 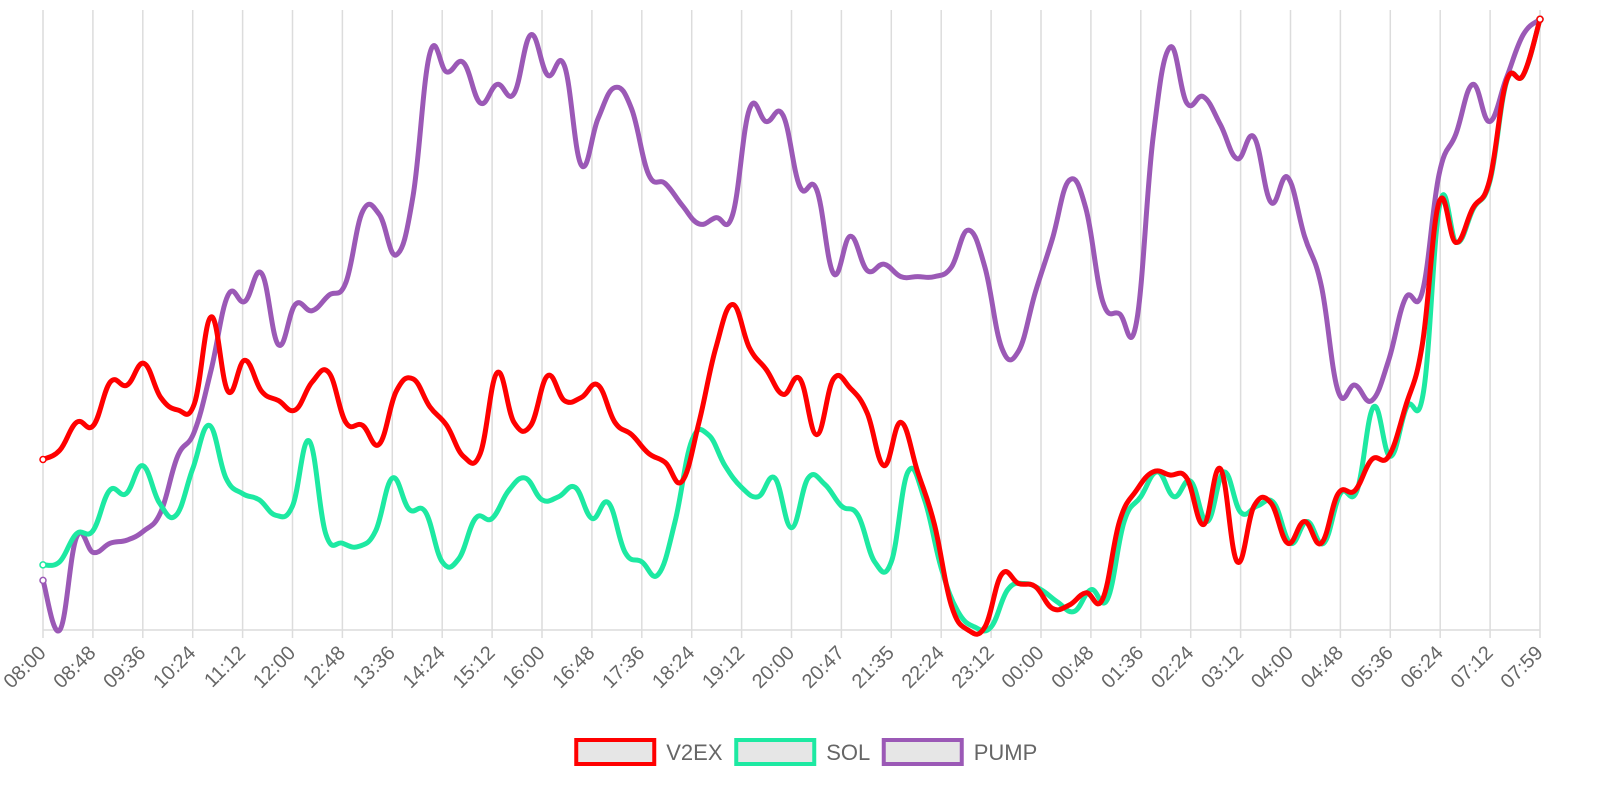 I want to click on legend-item-pump: PUMP, so click(x=959, y=752).